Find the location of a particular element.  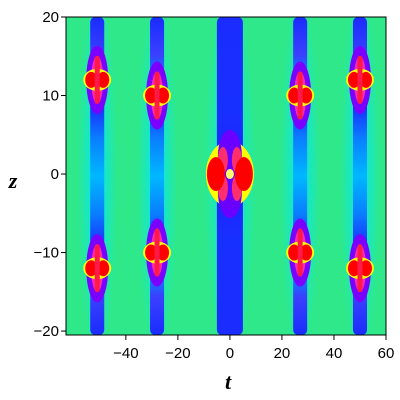

y-axis: −20 −10 0 10 20 is located at coordinates (50, 174).